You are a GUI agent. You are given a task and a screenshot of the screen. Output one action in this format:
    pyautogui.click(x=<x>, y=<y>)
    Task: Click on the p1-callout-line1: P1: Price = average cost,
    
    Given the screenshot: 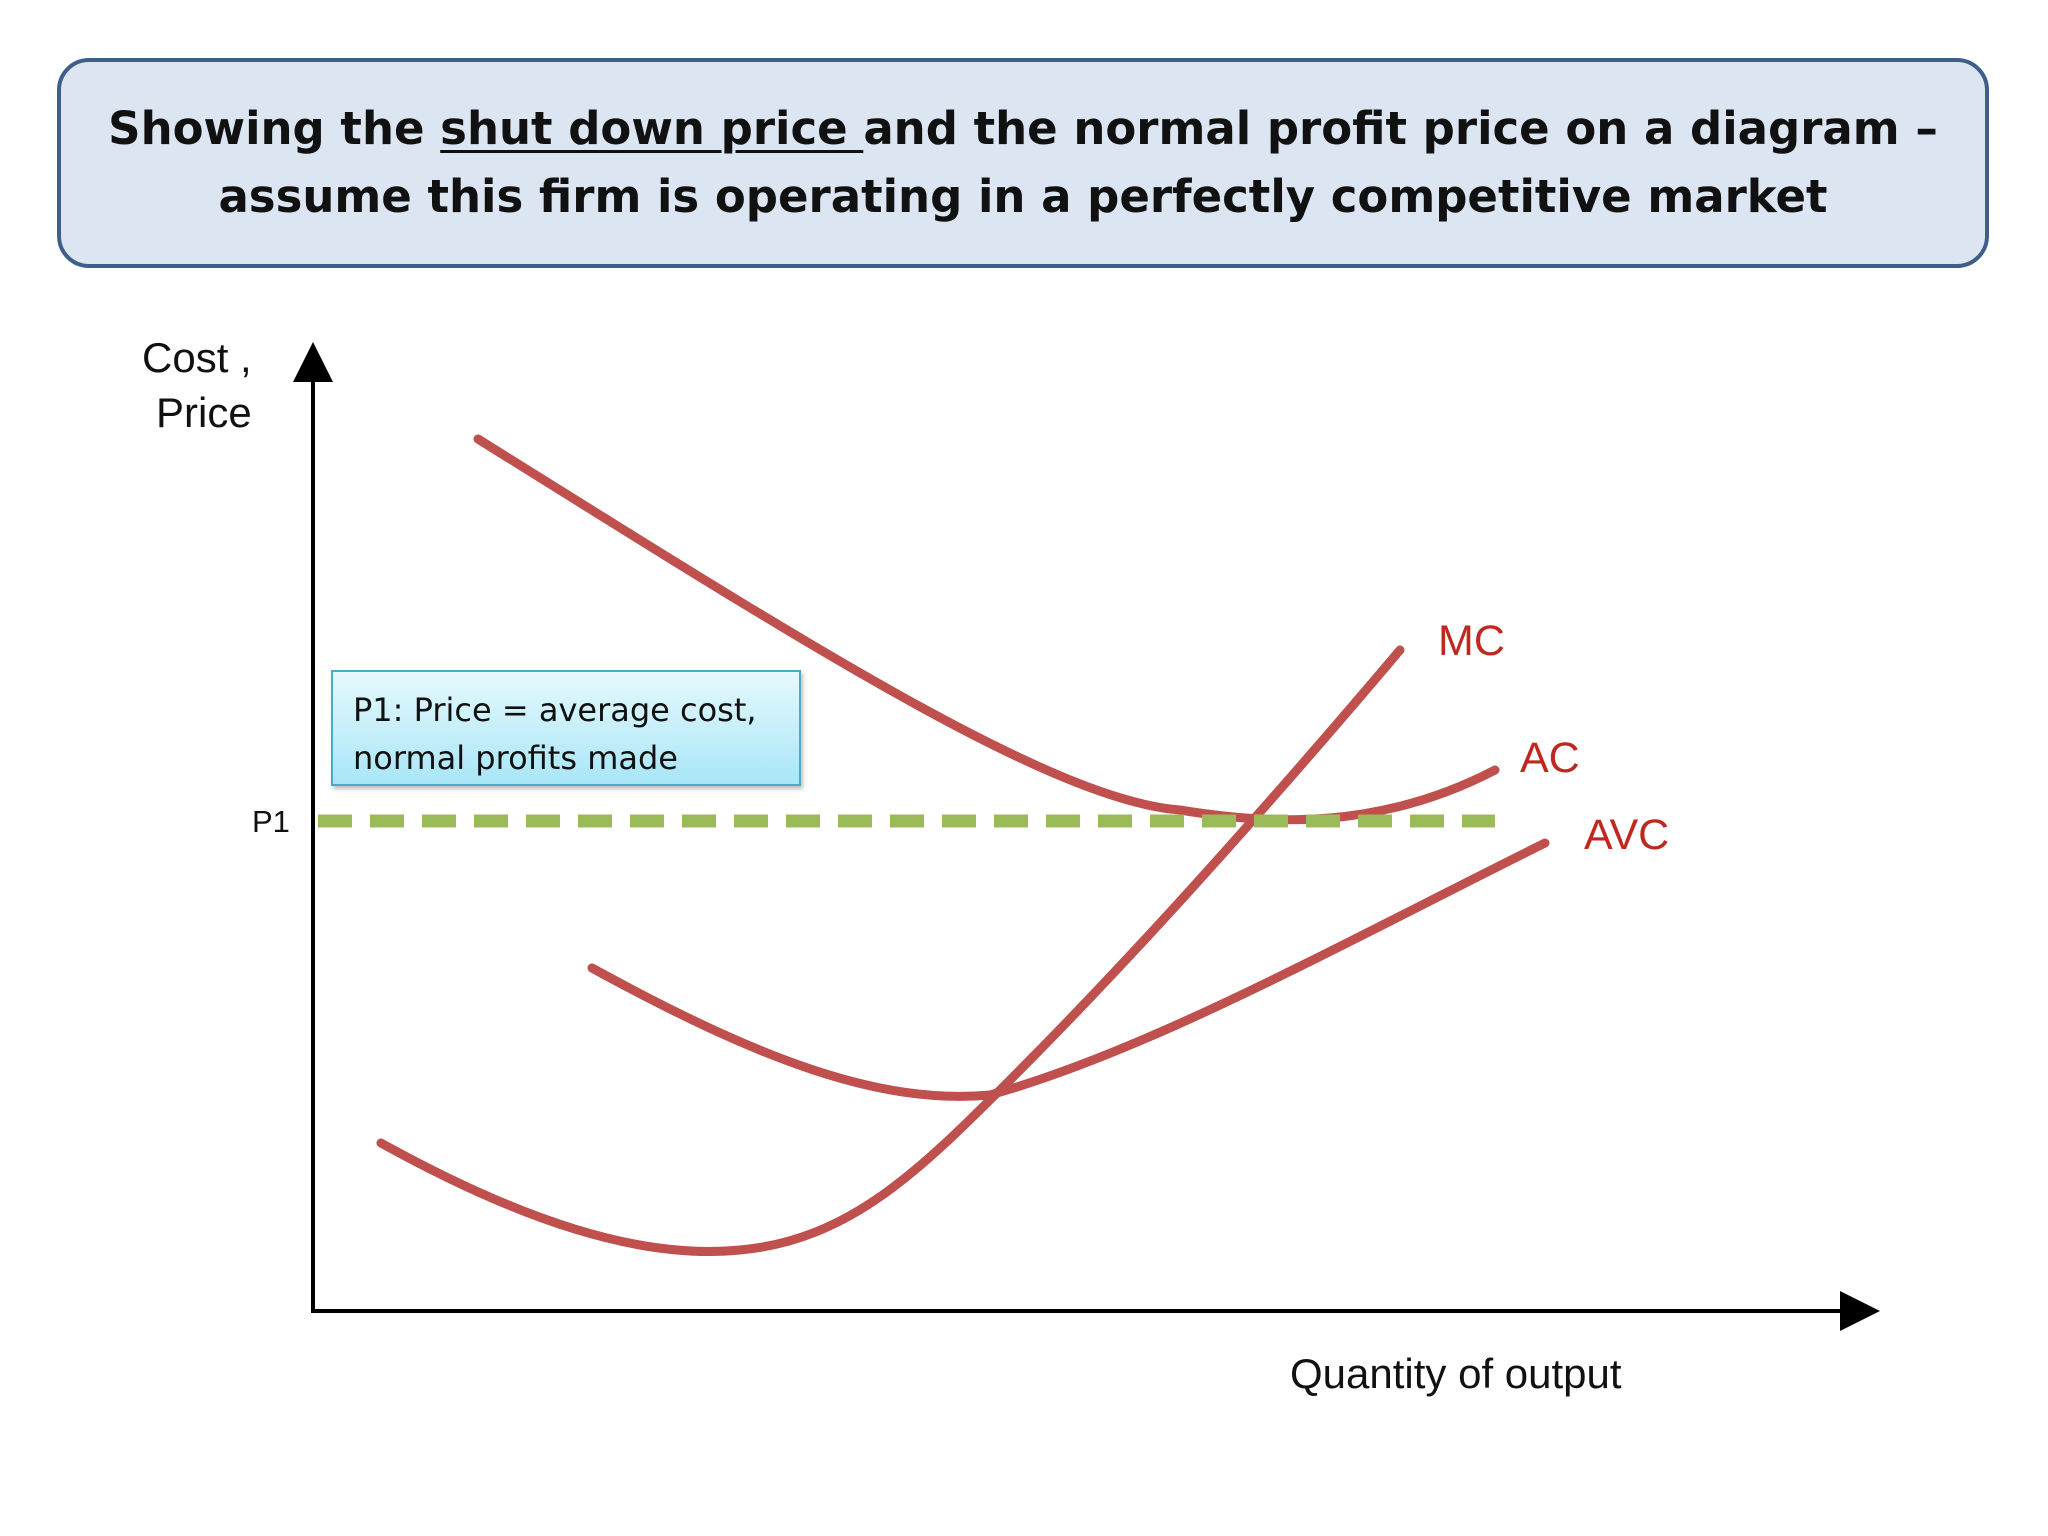 What is the action you would take?
    pyautogui.click(x=555, y=710)
    